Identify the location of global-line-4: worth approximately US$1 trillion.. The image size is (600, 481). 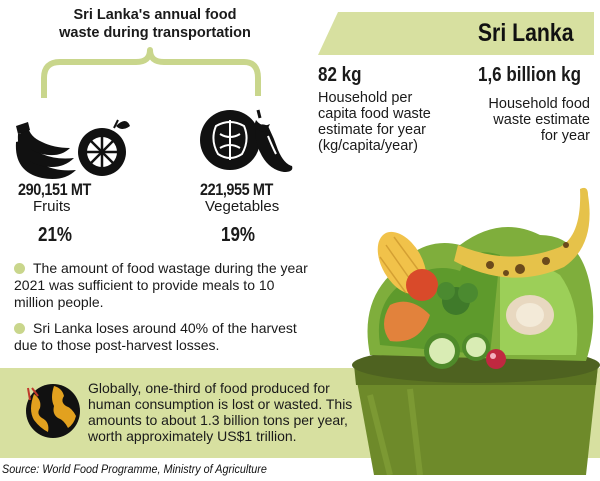
(192, 436).